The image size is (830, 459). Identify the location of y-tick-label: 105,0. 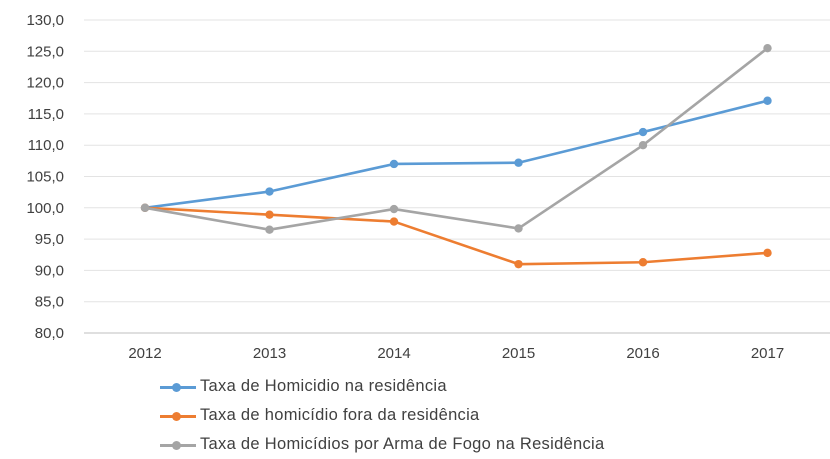
(45, 177).